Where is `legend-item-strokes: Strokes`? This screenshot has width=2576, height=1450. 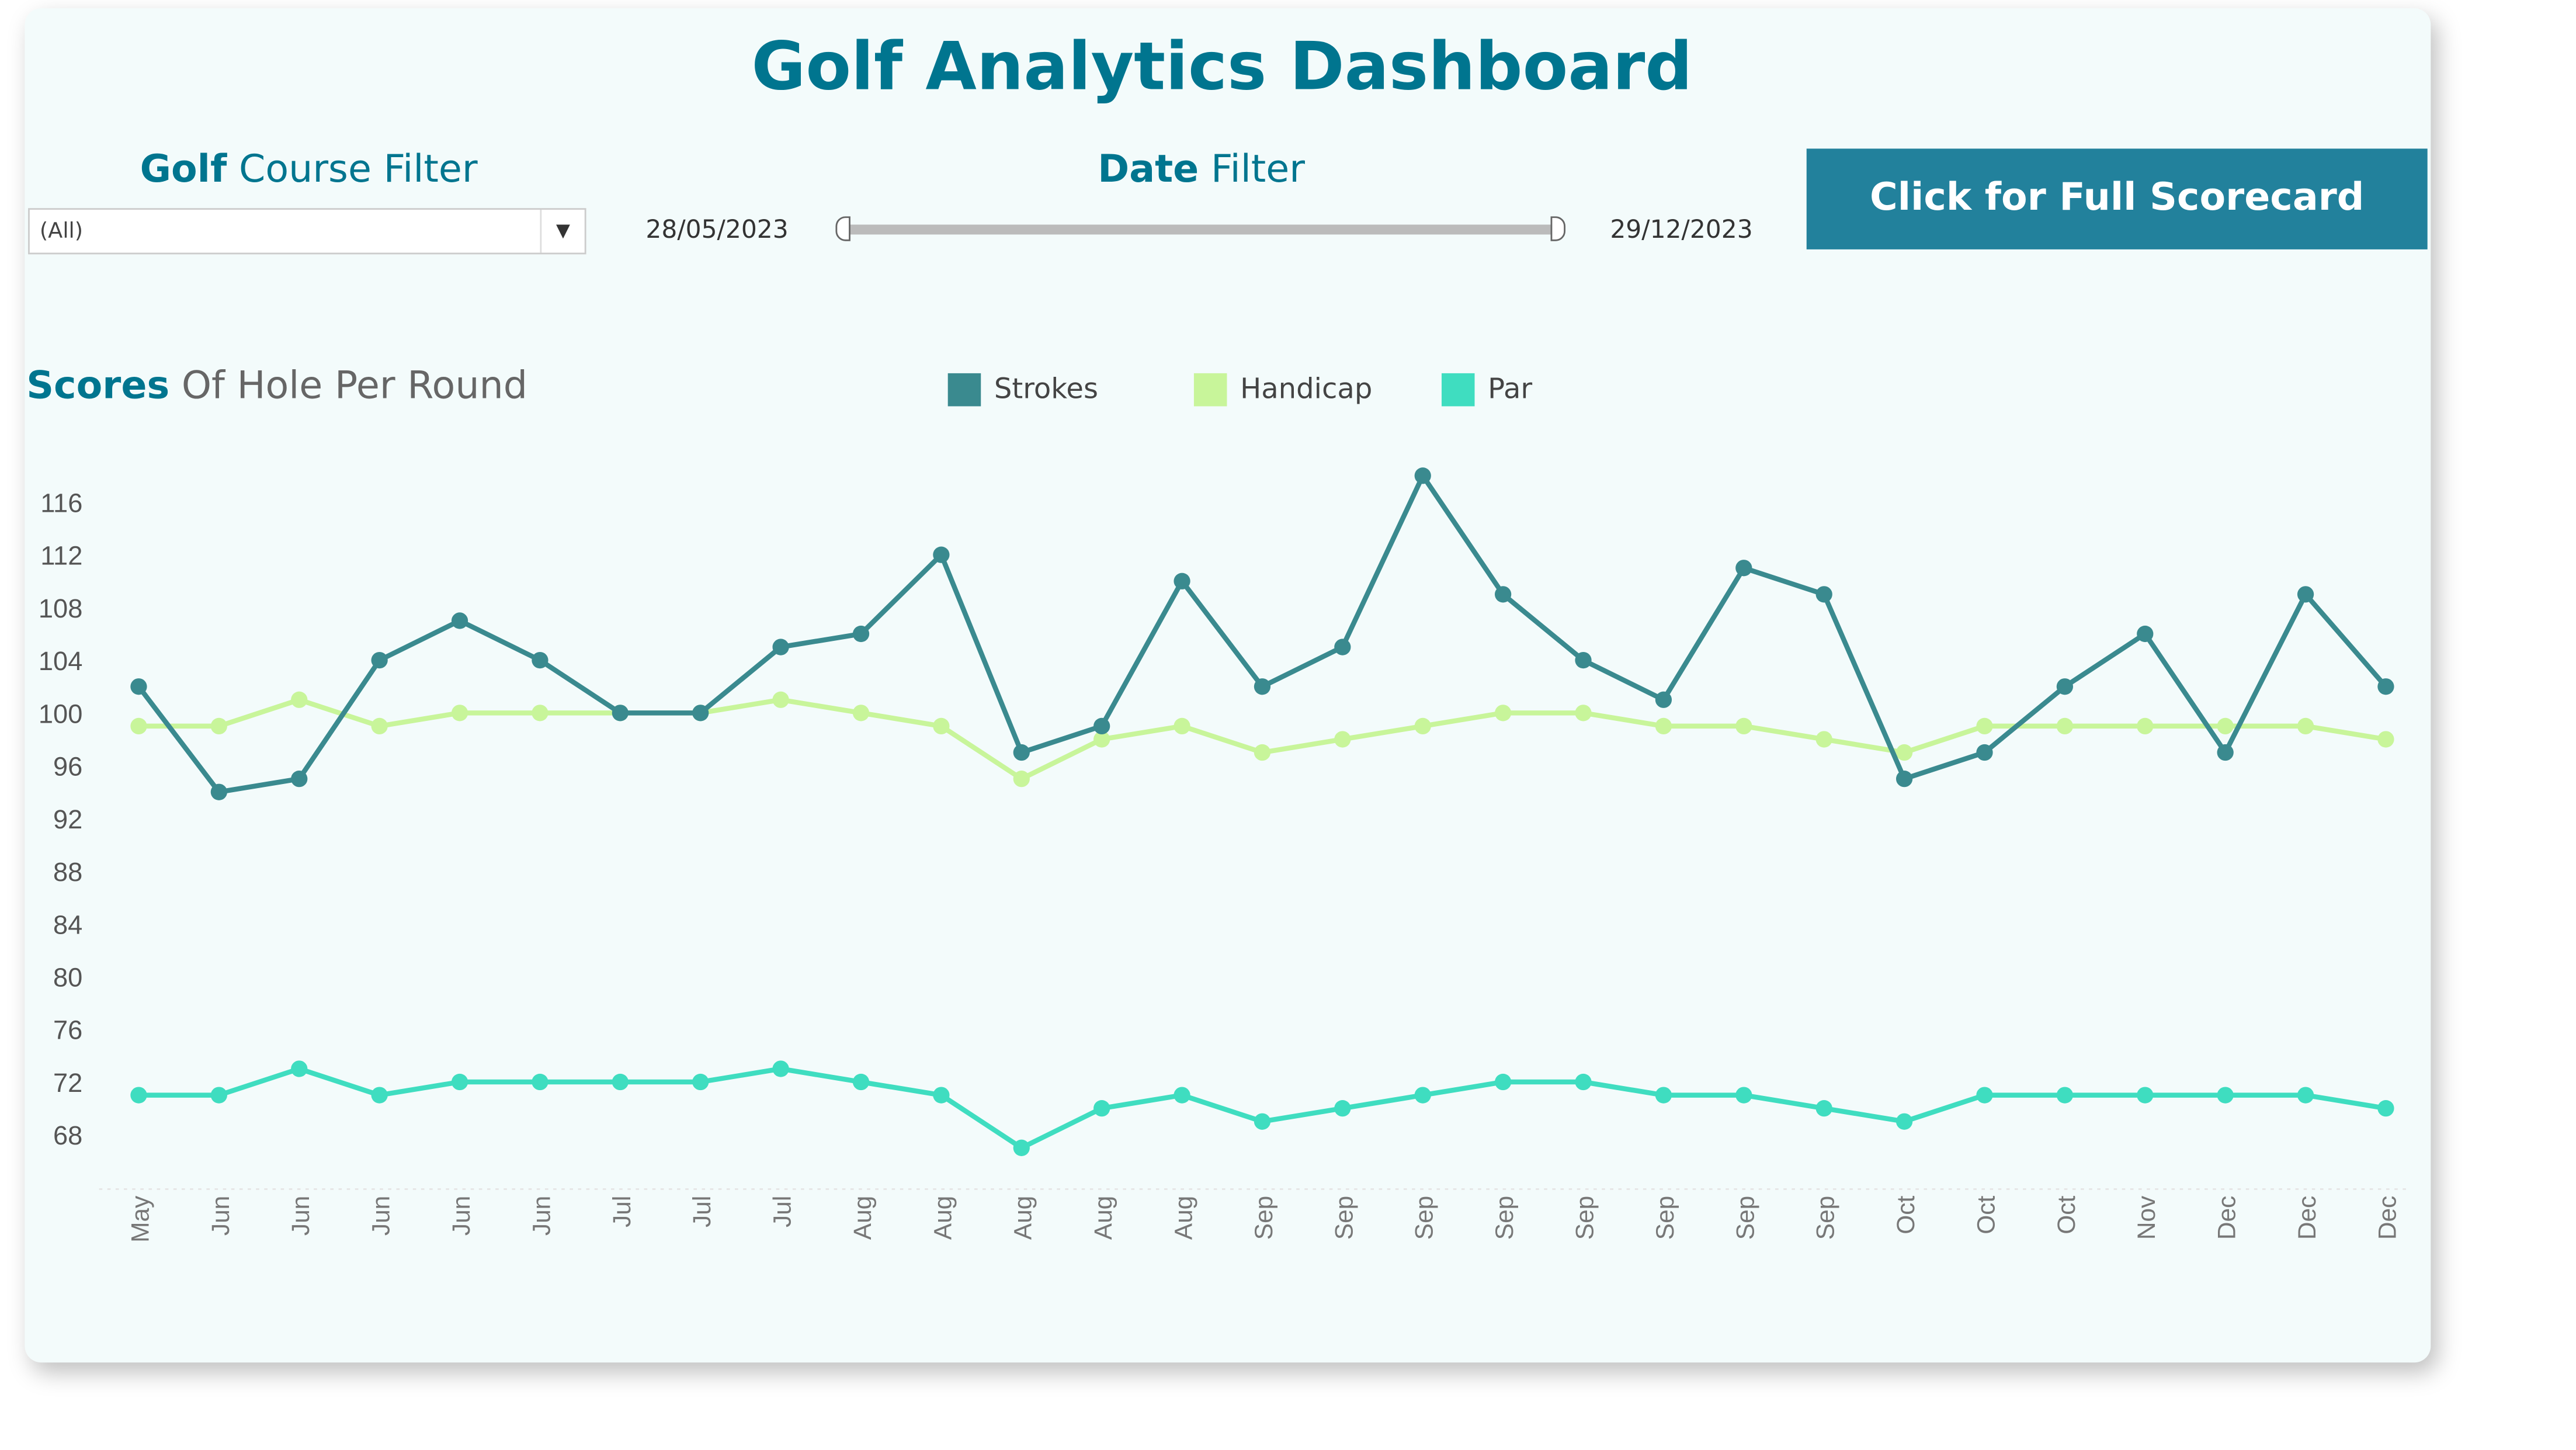
legend-item-strokes: Strokes is located at coordinates (1023, 390).